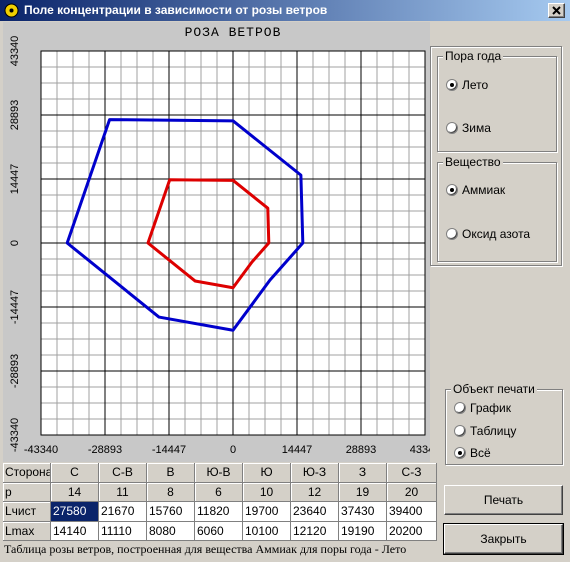 This screenshot has width=570, height=562. What do you see at coordinates (219, 512) in the screenshot?
I see `table-cell: 11820` at bounding box center [219, 512].